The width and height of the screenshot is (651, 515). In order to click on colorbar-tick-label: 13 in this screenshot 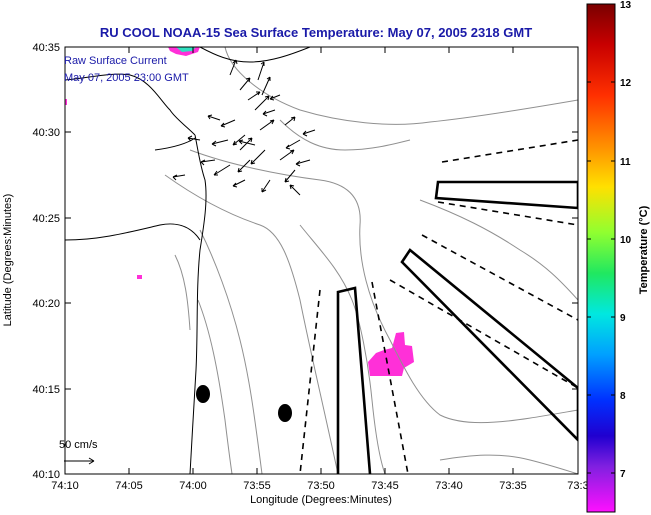, I will do `click(626, 5)`.